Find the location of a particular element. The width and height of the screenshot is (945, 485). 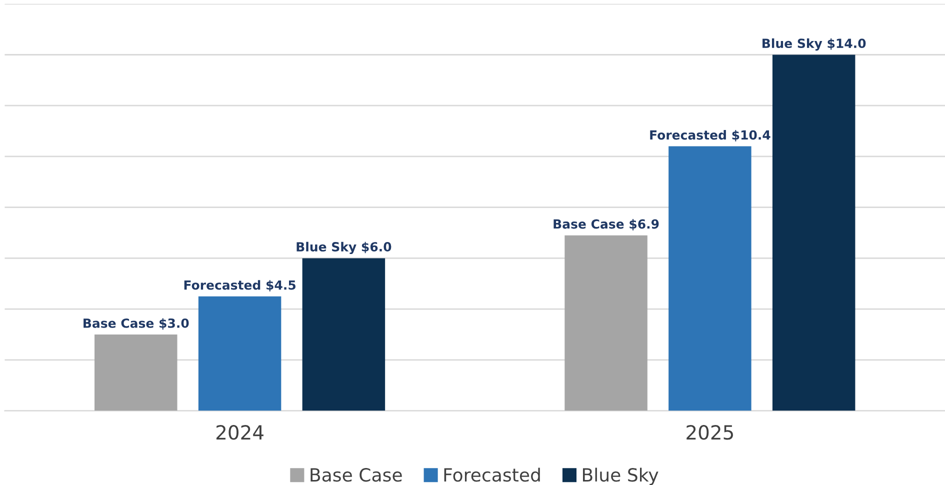

x-tick-label: 2025 is located at coordinates (709, 432).